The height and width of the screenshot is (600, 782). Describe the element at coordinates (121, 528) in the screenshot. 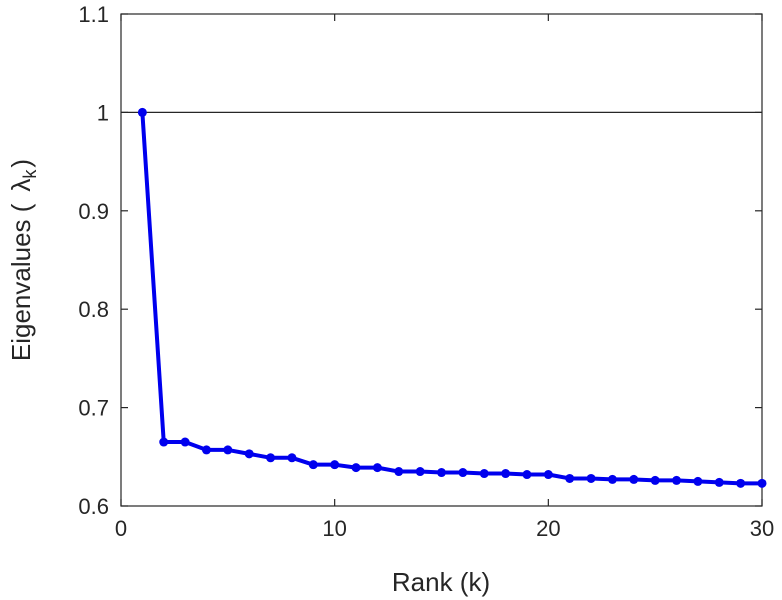

I see `x-tick-label: 0` at that location.